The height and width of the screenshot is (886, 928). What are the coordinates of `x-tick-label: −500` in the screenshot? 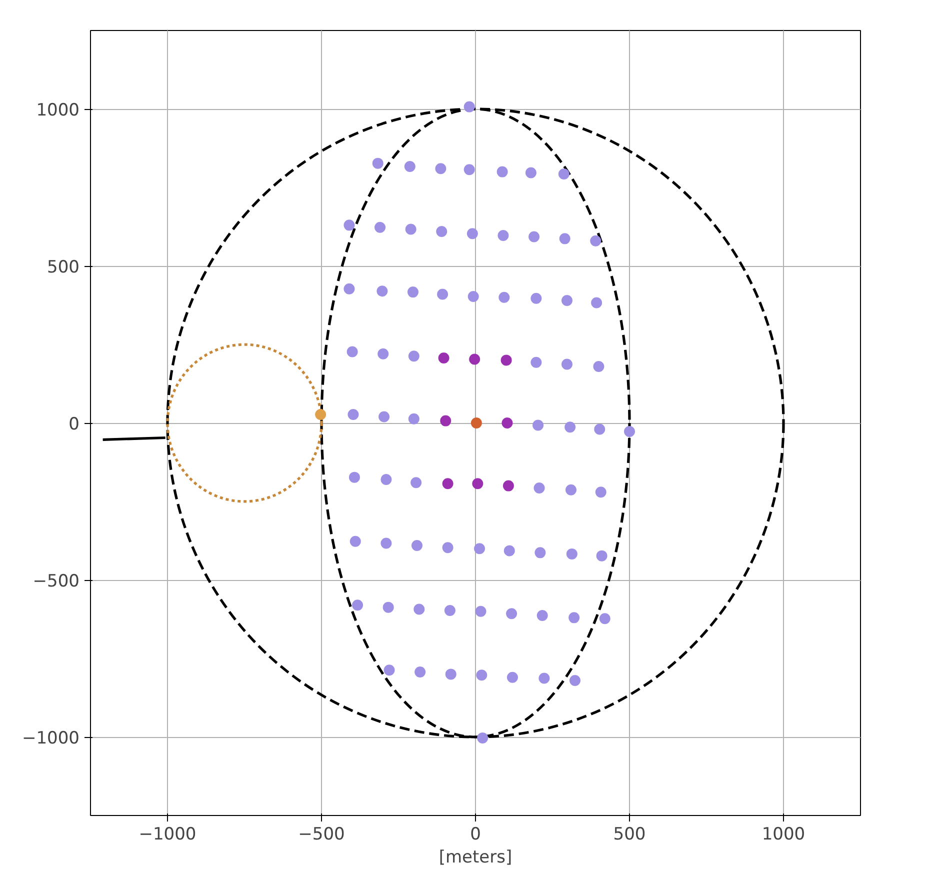 It's located at (321, 834).